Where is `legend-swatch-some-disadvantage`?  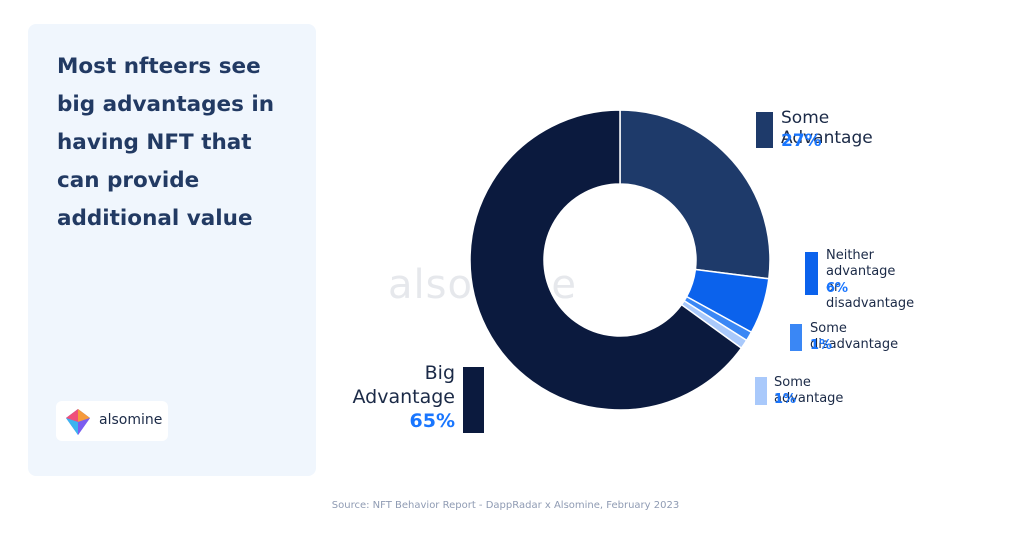 legend-swatch-some-disadvantage is located at coordinates (796, 337).